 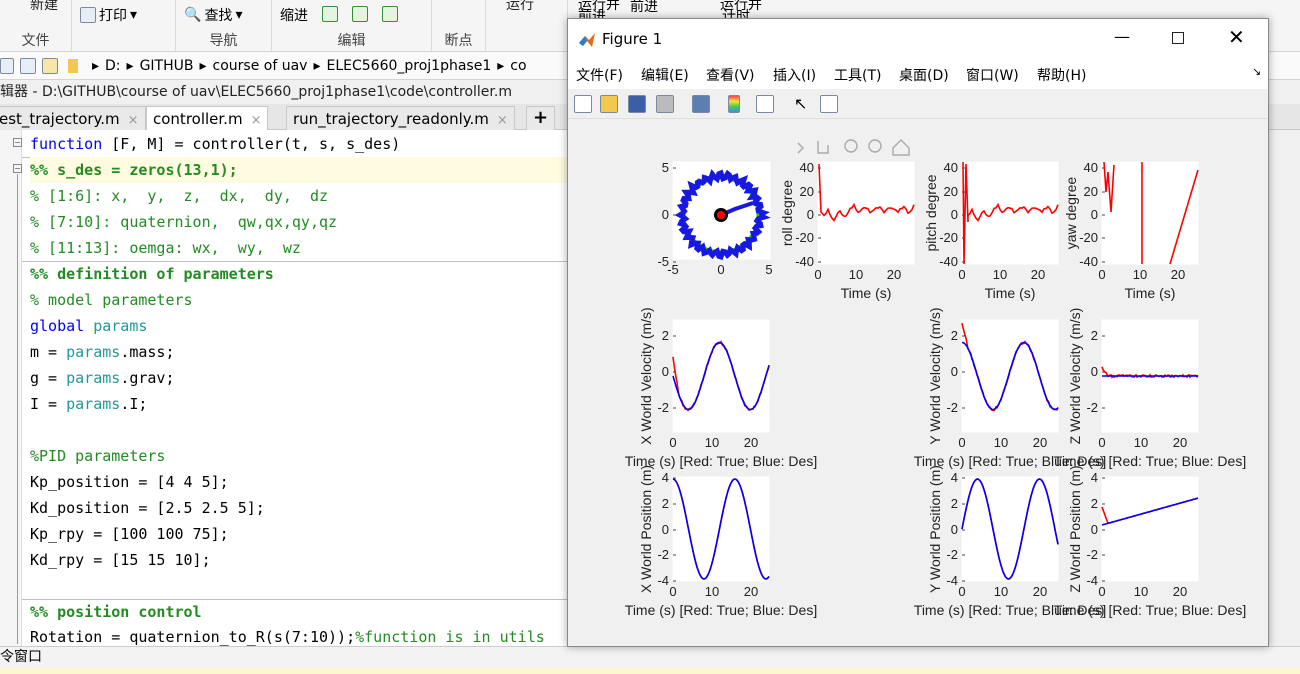 I want to click on xvel-des-trace, so click(x=721, y=376).